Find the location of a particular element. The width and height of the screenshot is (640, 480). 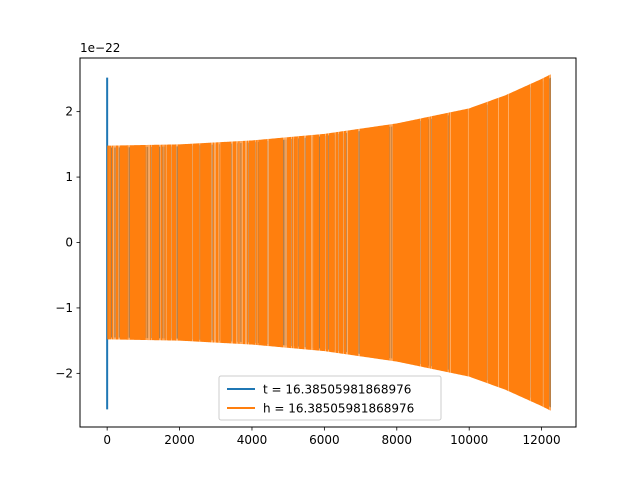

legend-box is located at coordinates (330, 398).